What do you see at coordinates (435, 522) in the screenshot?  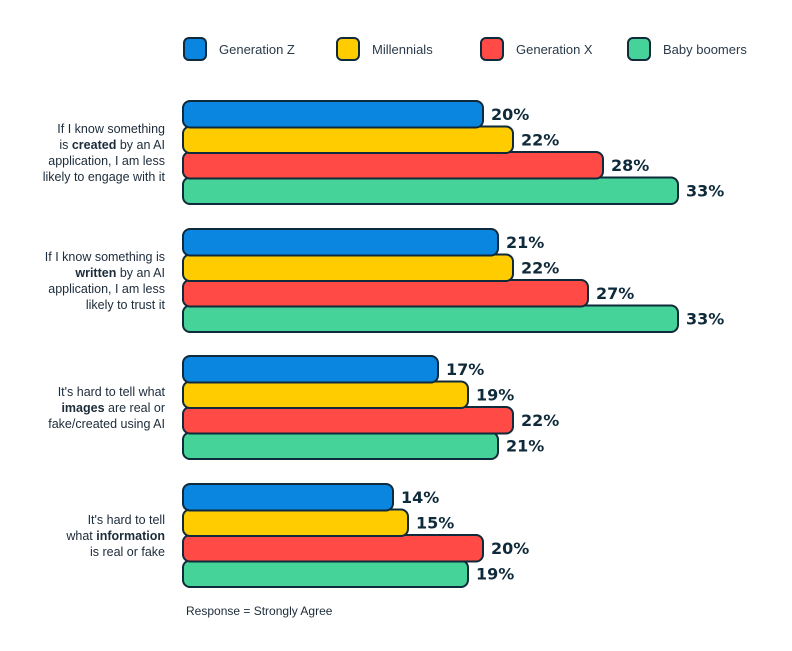 I see `data-label: 15%` at bounding box center [435, 522].